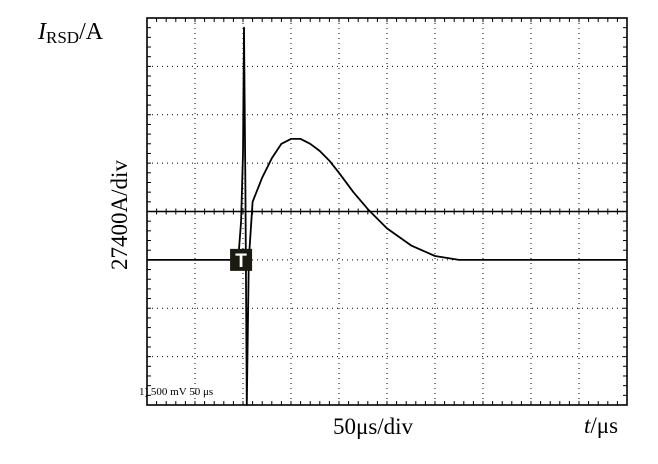 The image size is (658, 464). I want to click on x-axis-title: t/μs, so click(601, 426).